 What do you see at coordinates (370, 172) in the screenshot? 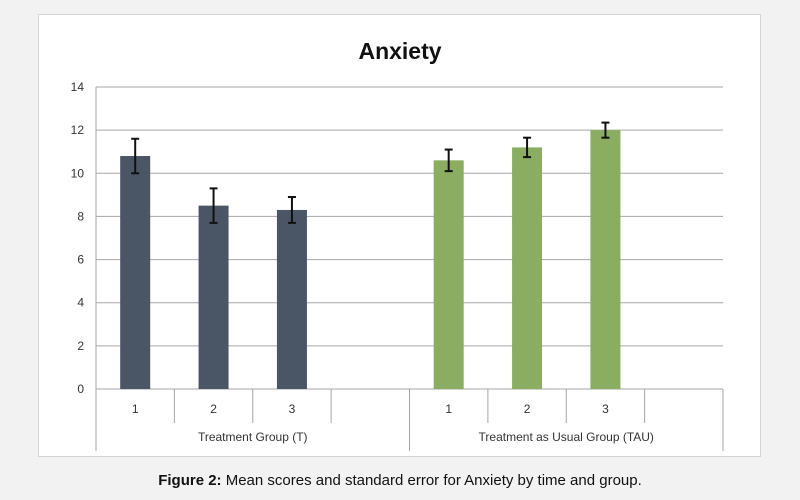
I see `error-bars` at bounding box center [370, 172].